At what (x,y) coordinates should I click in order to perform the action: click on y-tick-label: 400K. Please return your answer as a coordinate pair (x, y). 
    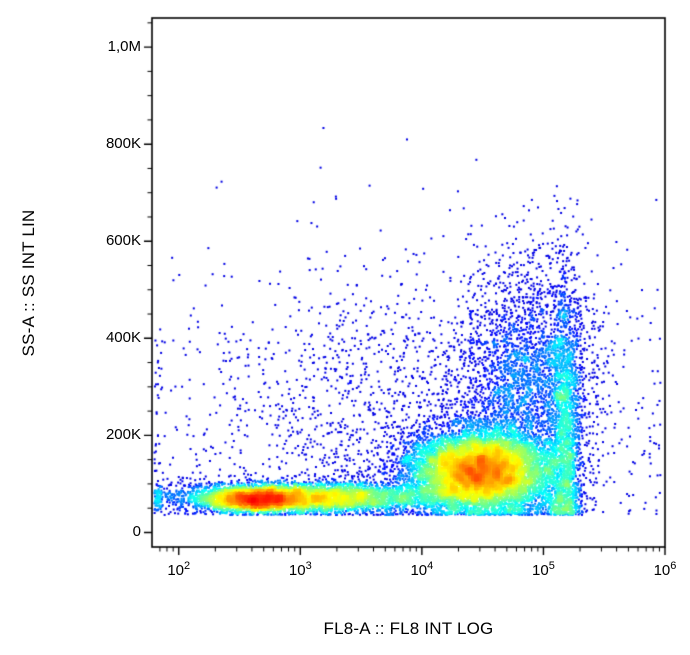
    Looking at the image, I should click on (123, 338).